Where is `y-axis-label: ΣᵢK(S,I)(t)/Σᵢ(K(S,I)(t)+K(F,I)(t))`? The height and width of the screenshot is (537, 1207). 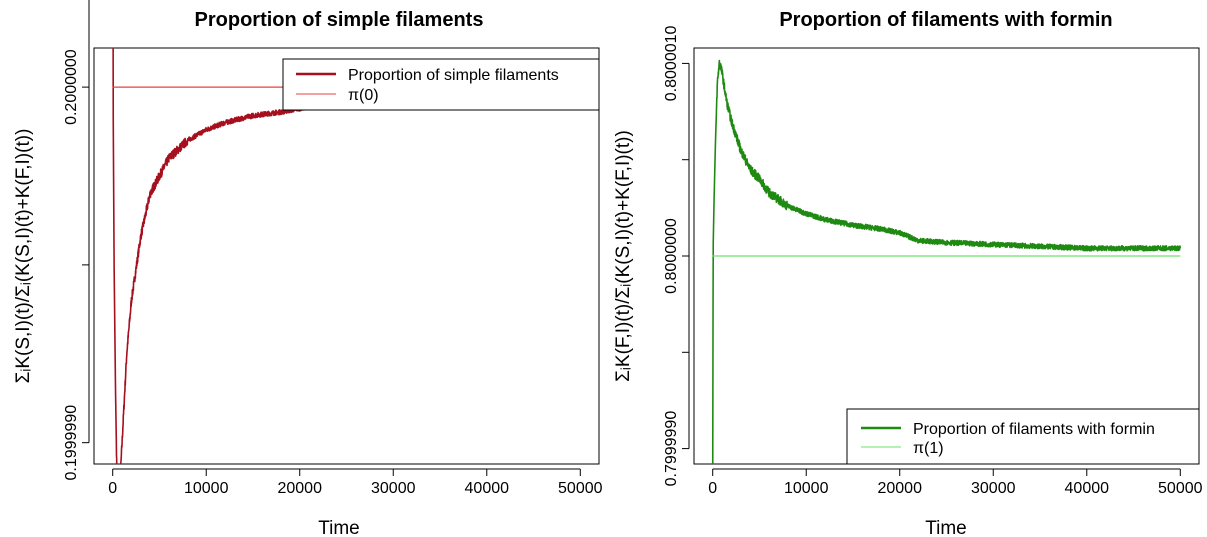 y-axis-label: ΣᵢK(S,I)(t)/Σᵢ(K(S,I)(t)+K(F,I)(t)) is located at coordinates (23, 256).